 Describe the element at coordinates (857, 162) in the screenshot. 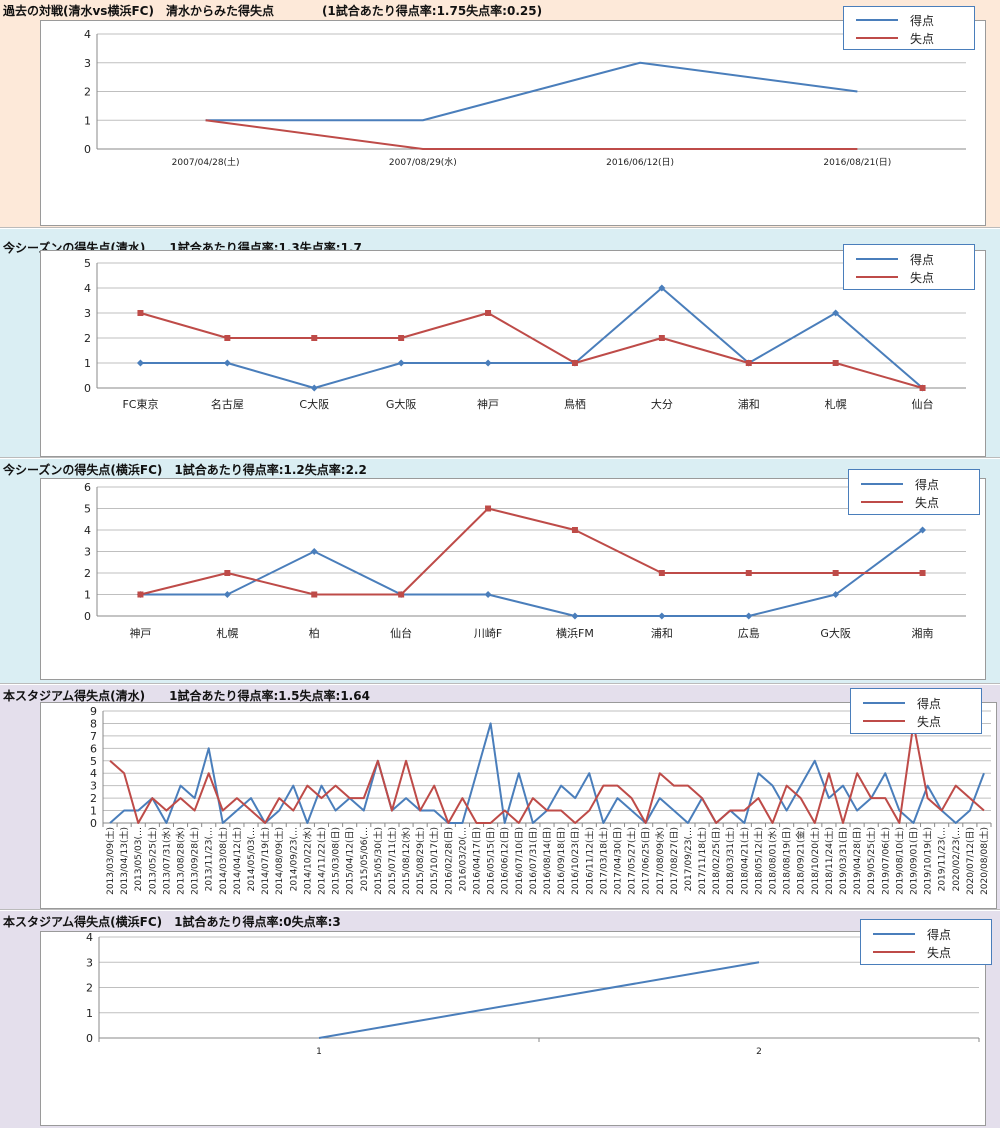

I see `x-tick-label: 2016/08/21(日)` at that location.